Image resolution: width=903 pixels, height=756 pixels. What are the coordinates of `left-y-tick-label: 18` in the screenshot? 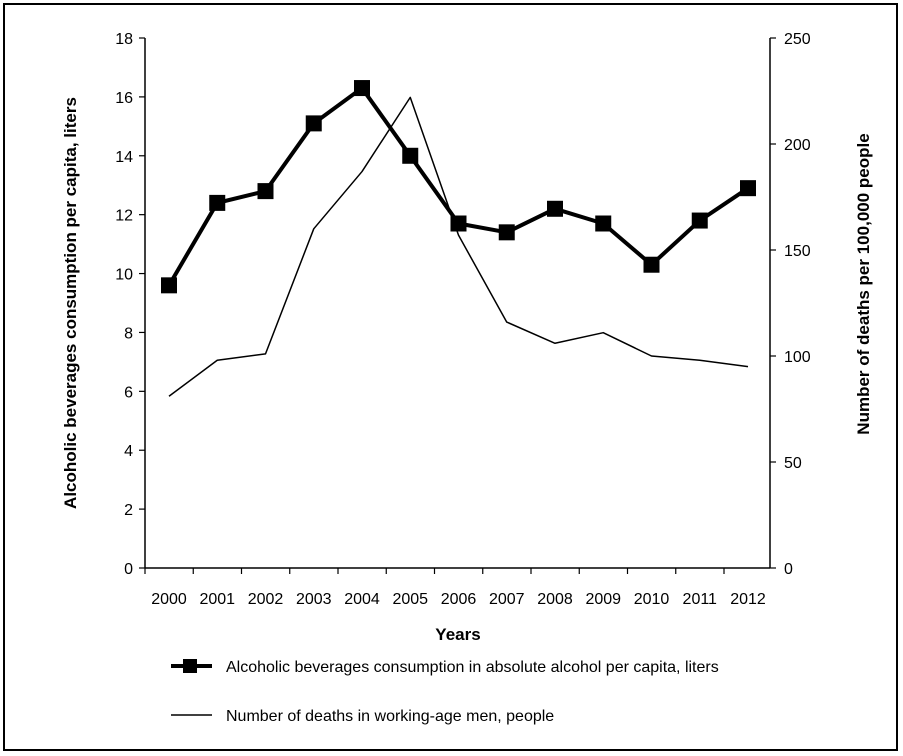 It's located at (124, 39).